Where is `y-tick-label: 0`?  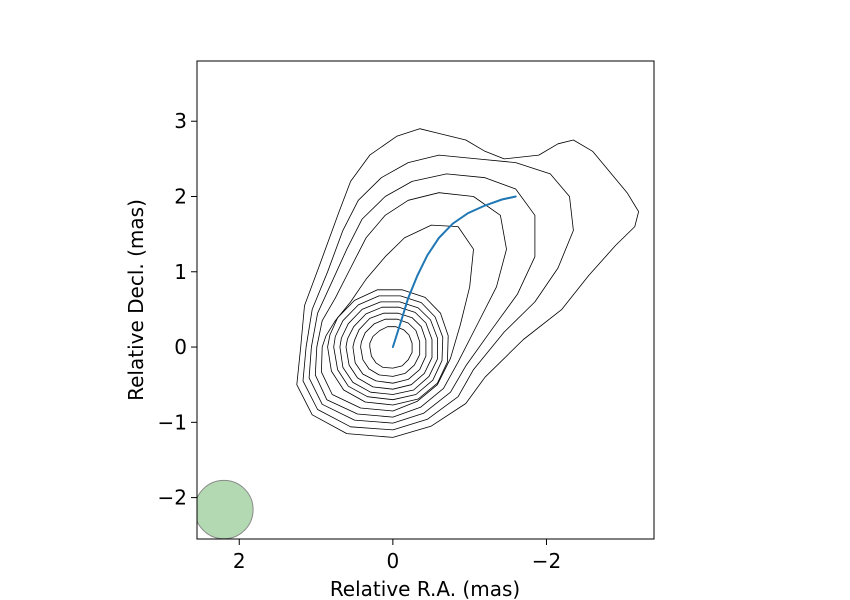 y-tick-label: 0 is located at coordinates (180, 347).